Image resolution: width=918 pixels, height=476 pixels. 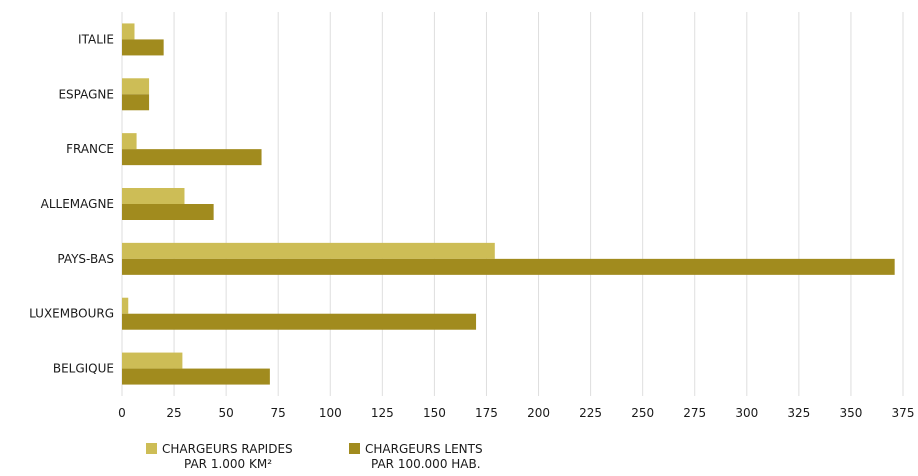 I want to click on x-tick-label: 150, so click(x=434, y=413).